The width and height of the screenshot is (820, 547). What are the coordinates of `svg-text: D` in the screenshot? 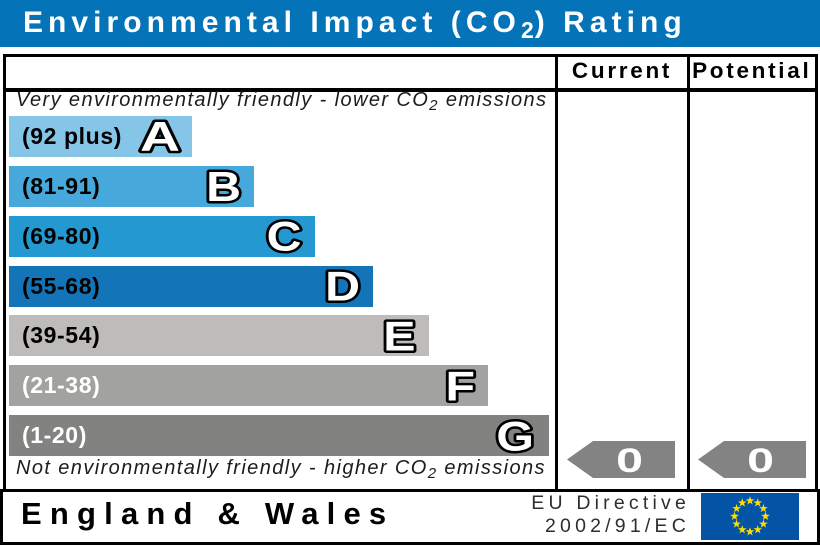 It's located at (342, 285).